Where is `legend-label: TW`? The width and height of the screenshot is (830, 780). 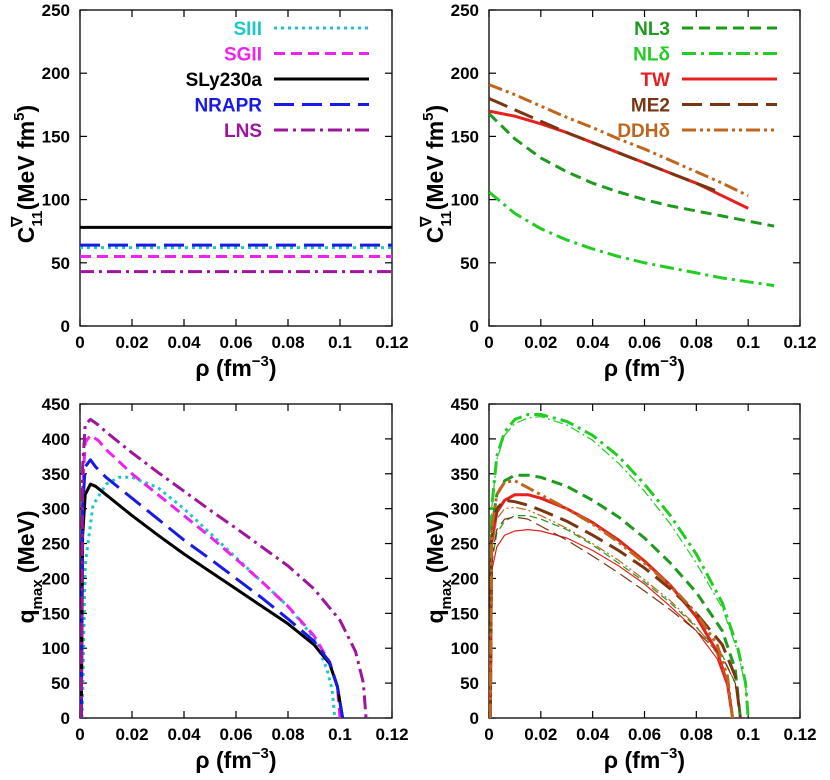 legend-label: TW is located at coordinates (655, 80).